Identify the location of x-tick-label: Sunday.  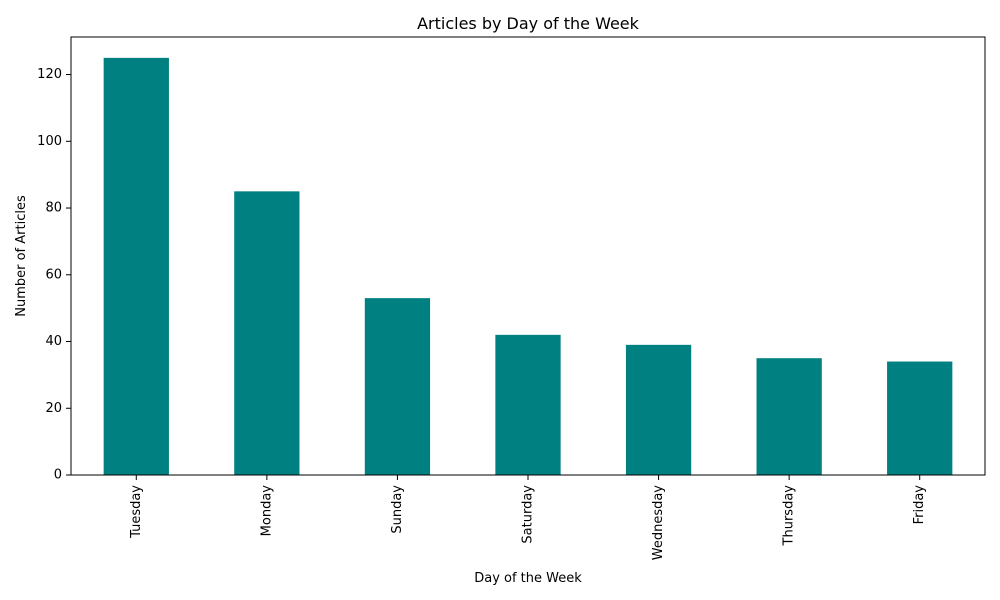
(397, 509).